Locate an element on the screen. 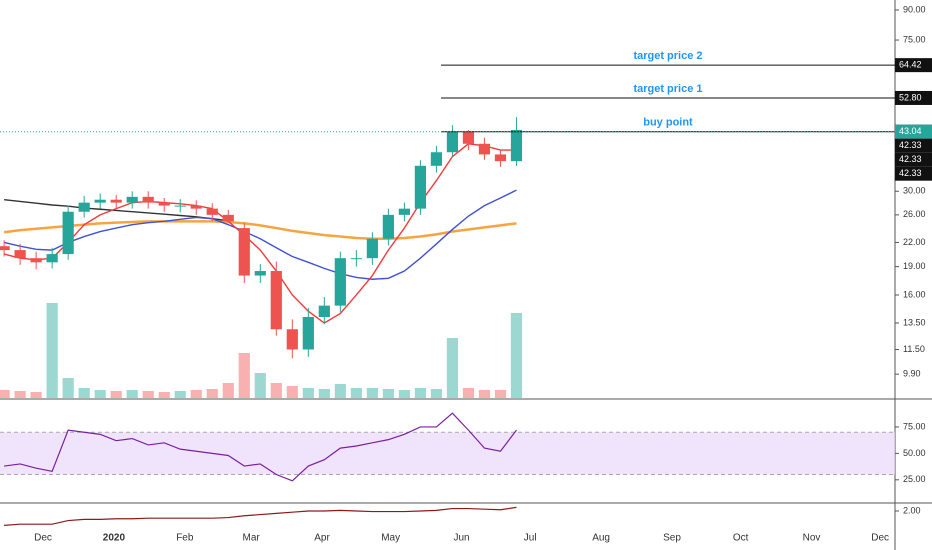 The image size is (932, 550). price-tag-label: 52.80 is located at coordinates (910, 97).